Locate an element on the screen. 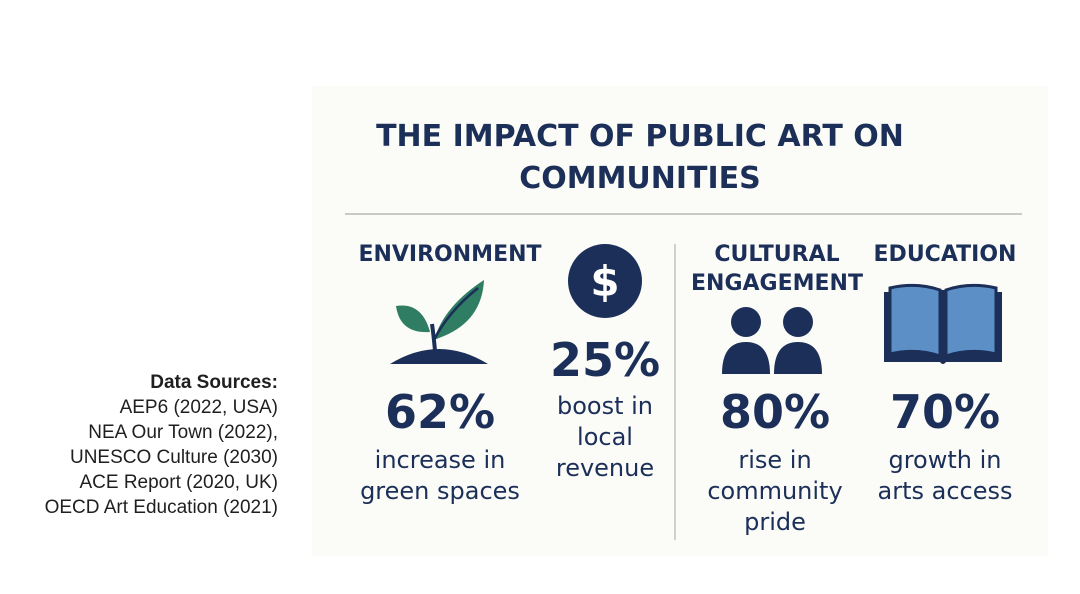 This screenshot has width=1080, height=594. people-icon is located at coordinates (772, 340).